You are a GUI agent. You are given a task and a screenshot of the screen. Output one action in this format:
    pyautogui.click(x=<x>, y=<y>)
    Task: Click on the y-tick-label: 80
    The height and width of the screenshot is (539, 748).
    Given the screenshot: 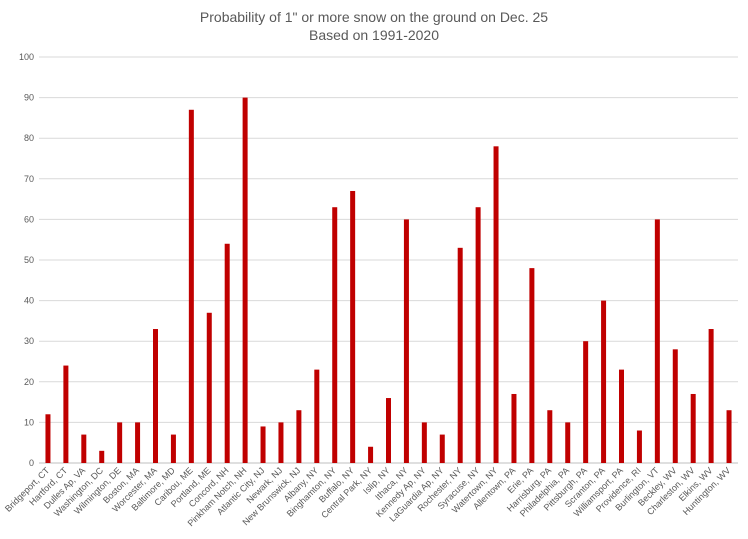 What is the action you would take?
    pyautogui.click(x=29, y=138)
    